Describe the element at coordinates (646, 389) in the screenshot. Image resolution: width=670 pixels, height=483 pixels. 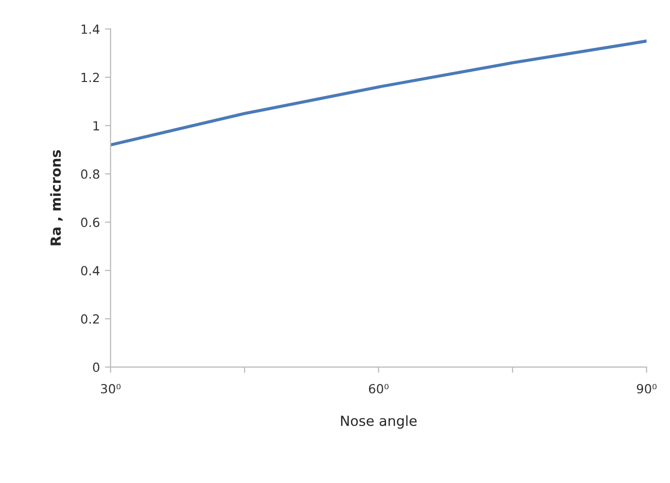
I see `x-tick-label: 90⁰` at that location.